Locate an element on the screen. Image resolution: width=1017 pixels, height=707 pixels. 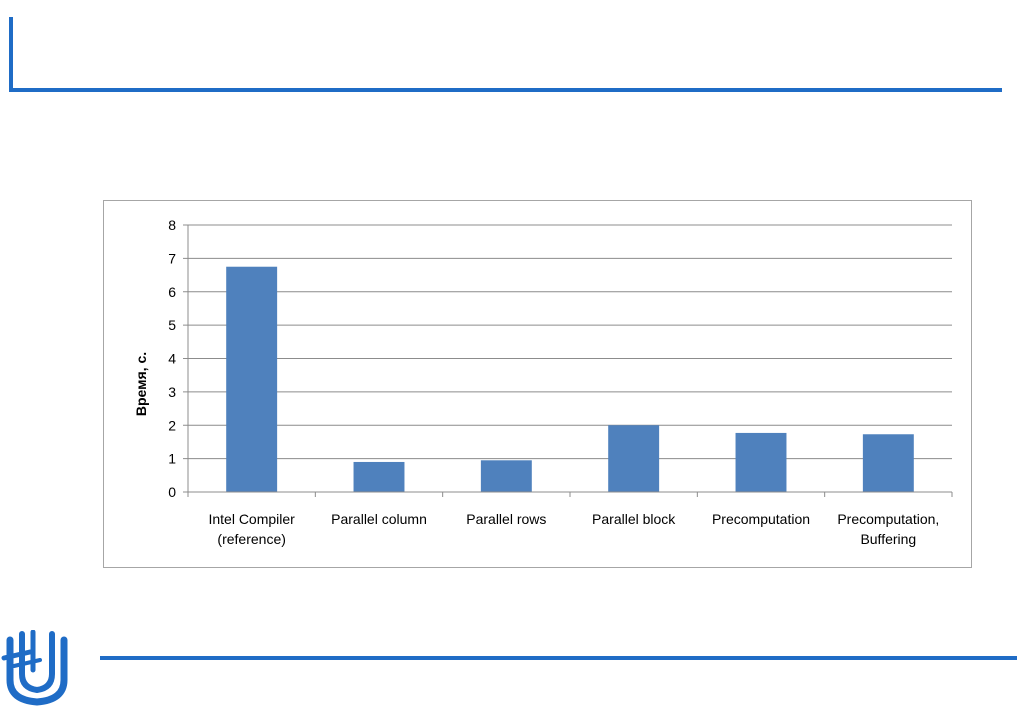
y-tick-label: 2 is located at coordinates (172, 425).